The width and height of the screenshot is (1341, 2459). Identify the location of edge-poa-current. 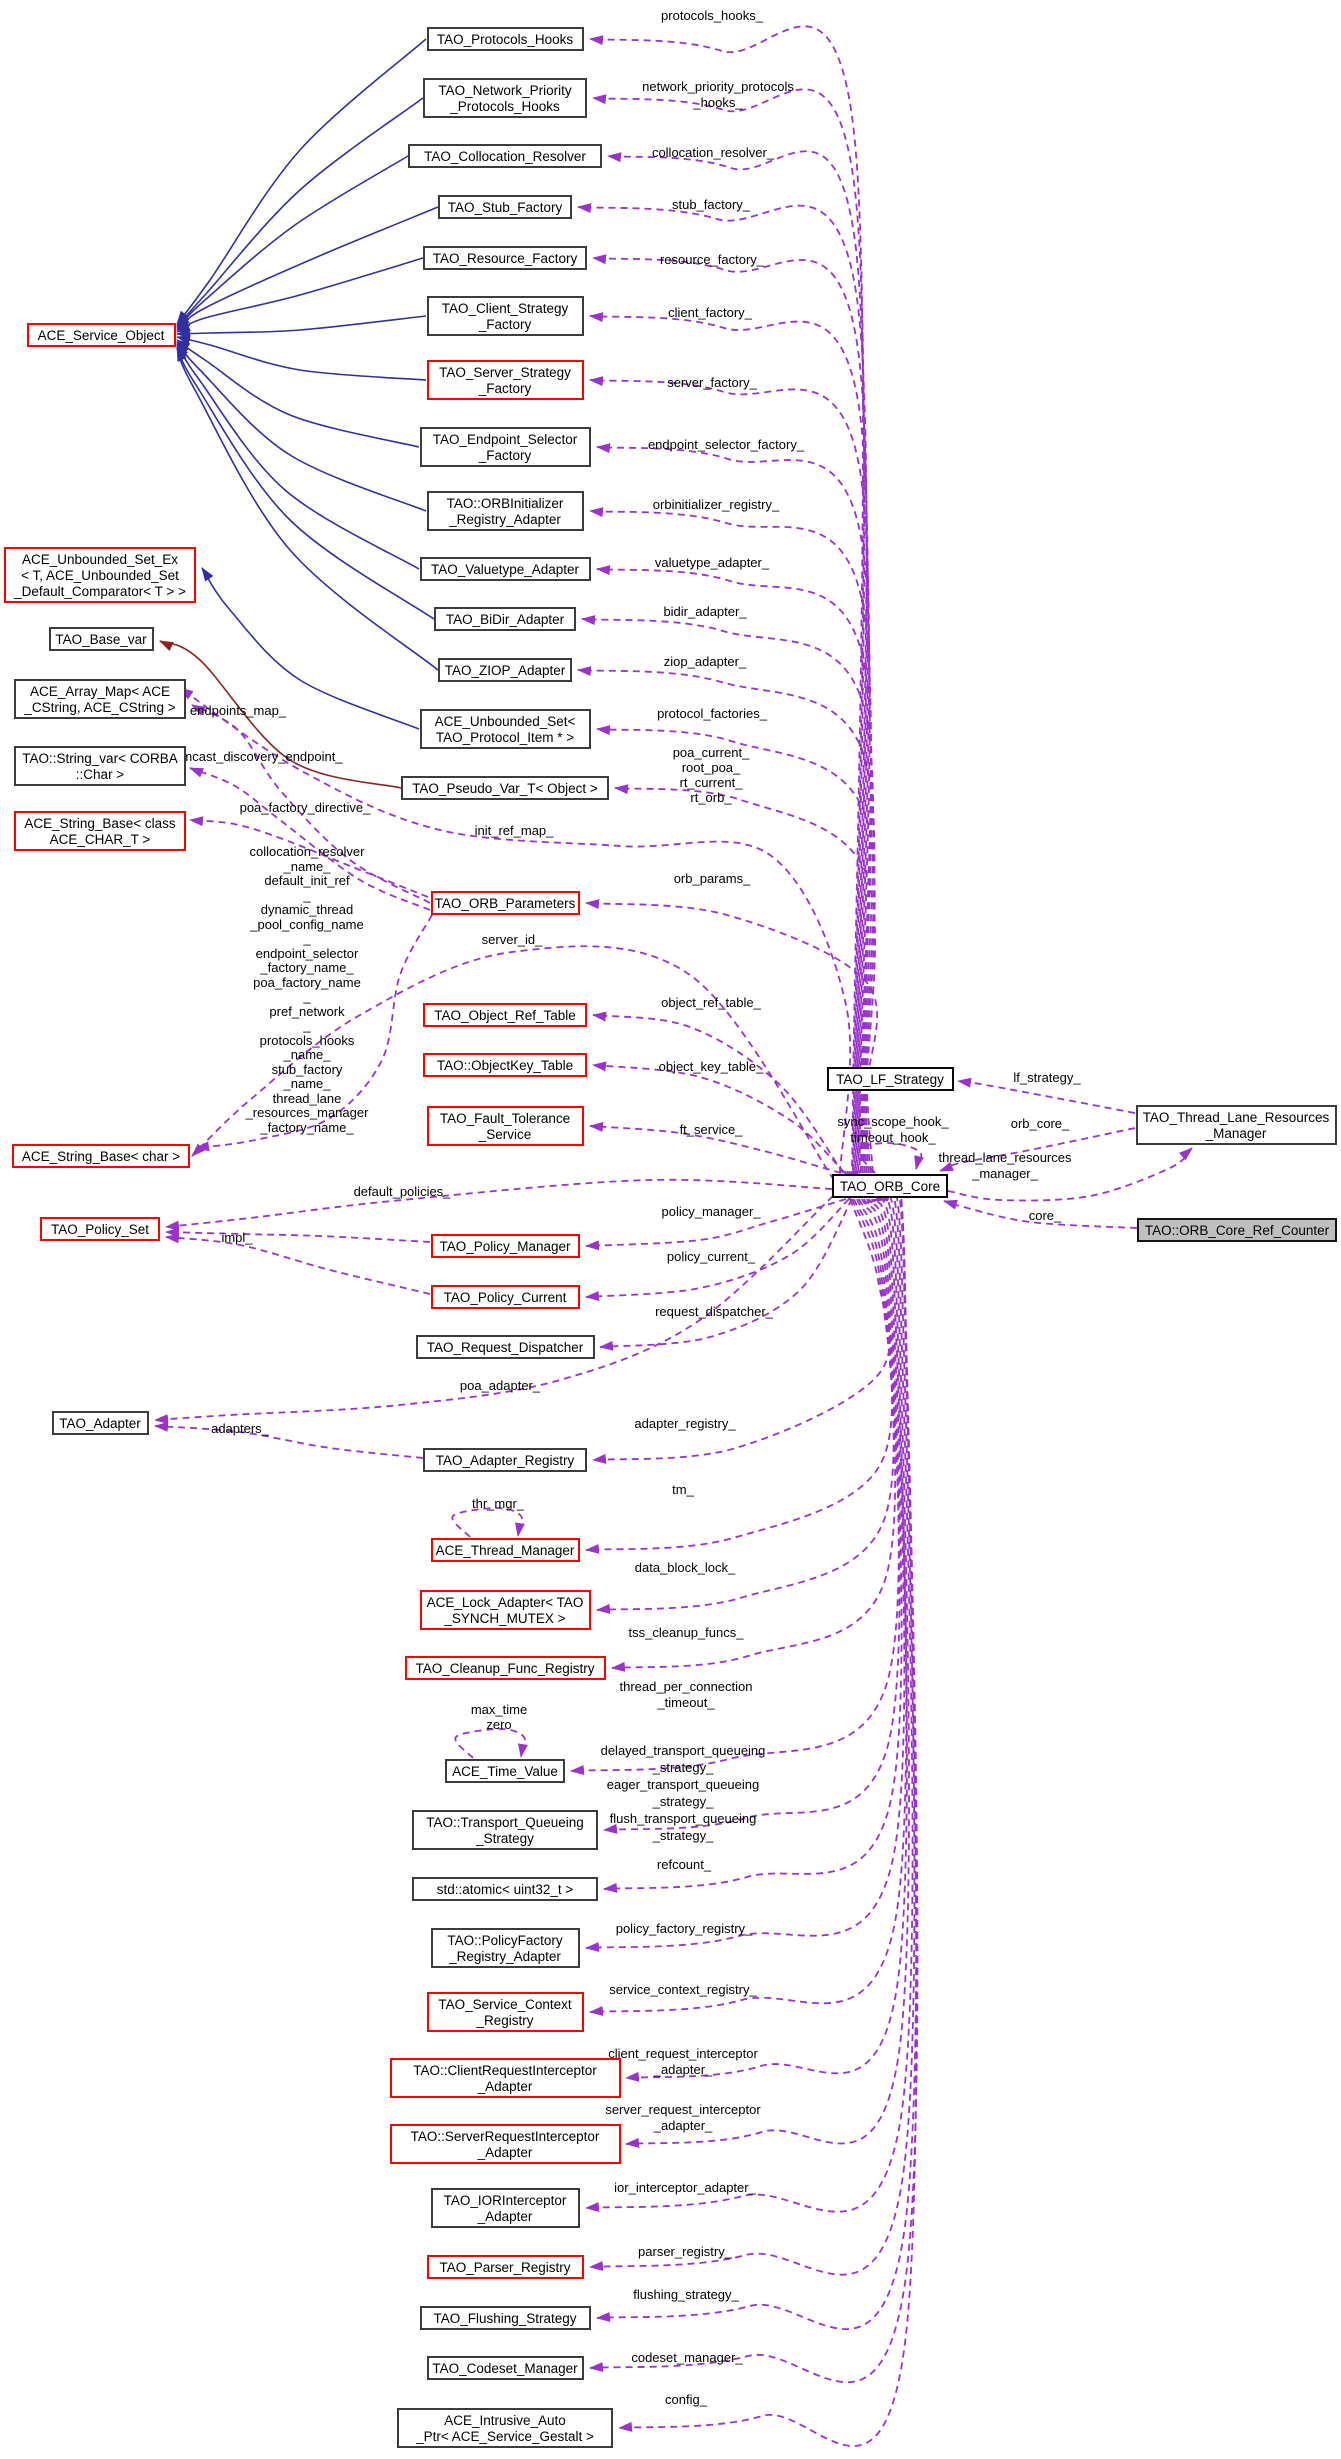
(745, 979).